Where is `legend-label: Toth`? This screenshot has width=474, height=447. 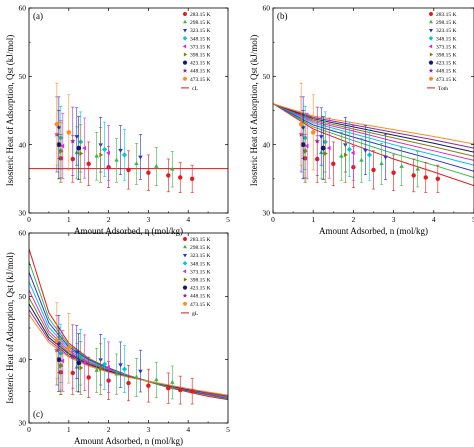 legend-label: Toth is located at coordinates (443, 89).